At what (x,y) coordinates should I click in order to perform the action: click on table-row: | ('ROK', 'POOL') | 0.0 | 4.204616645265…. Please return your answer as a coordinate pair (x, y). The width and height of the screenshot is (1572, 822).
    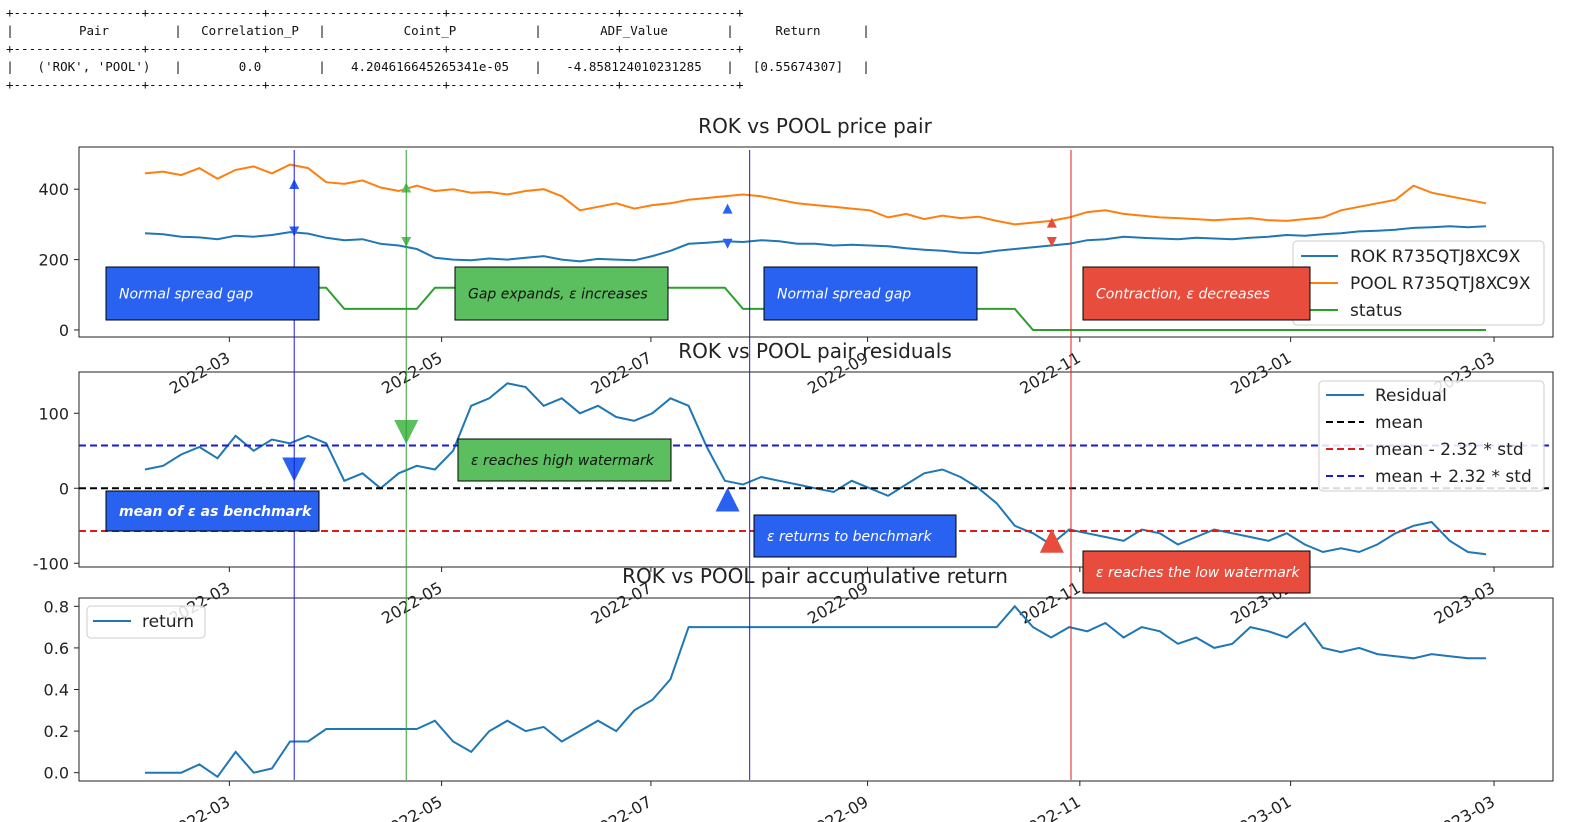
    Looking at the image, I should click on (438, 66).